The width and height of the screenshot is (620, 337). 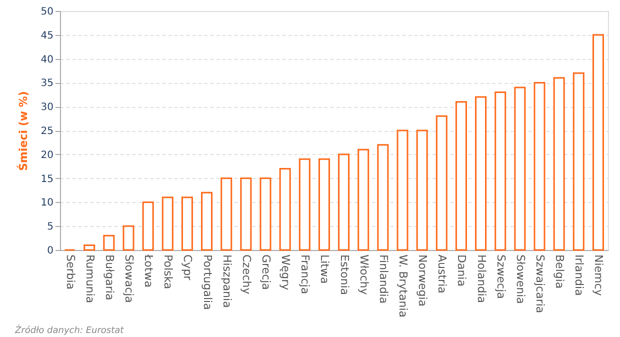 What do you see at coordinates (559, 271) in the screenshot?
I see `x-tick-label: Belgia` at bounding box center [559, 271].